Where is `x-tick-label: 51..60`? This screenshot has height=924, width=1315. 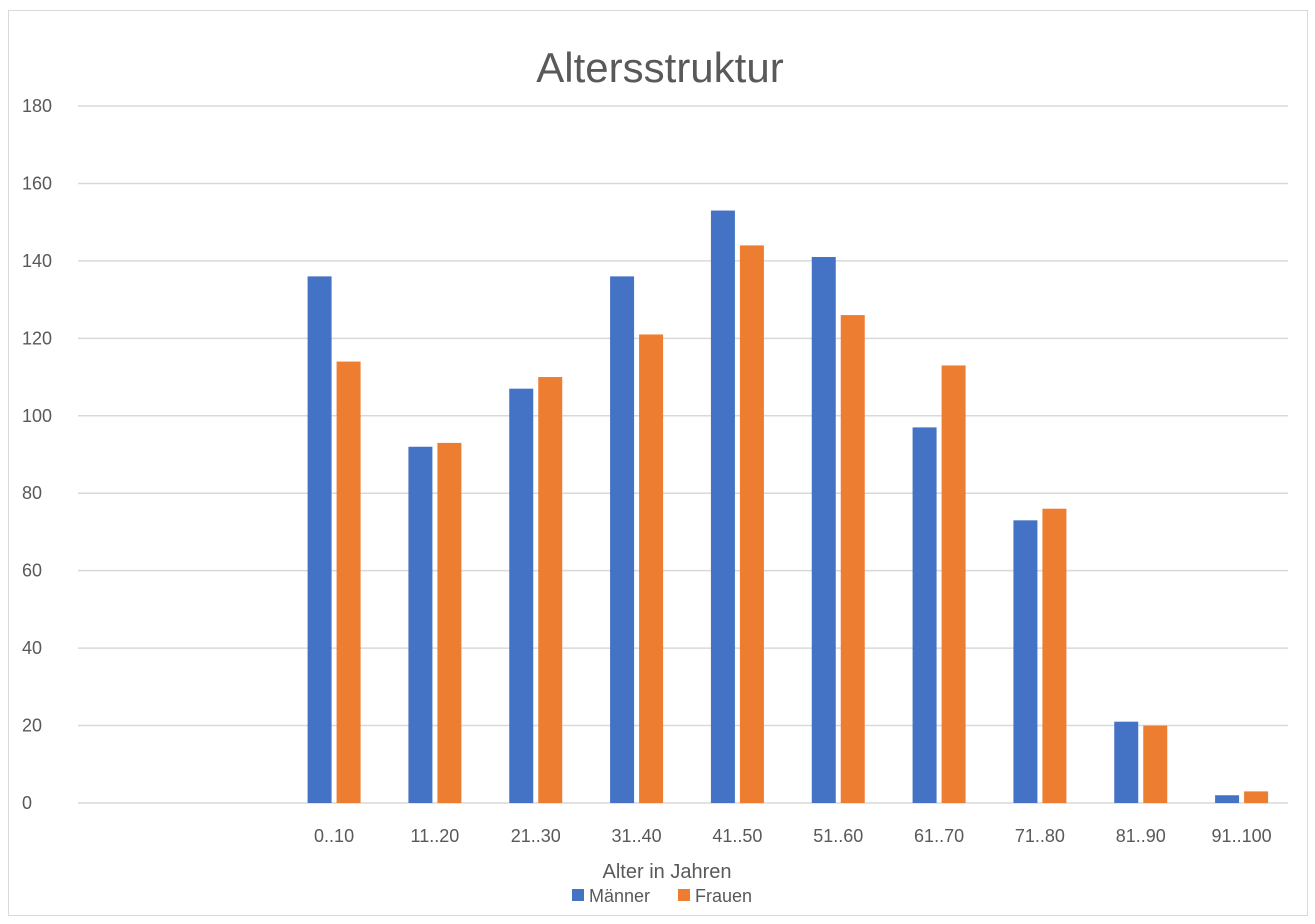
x-tick-label: 51..60 is located at coordinates (838, 836).